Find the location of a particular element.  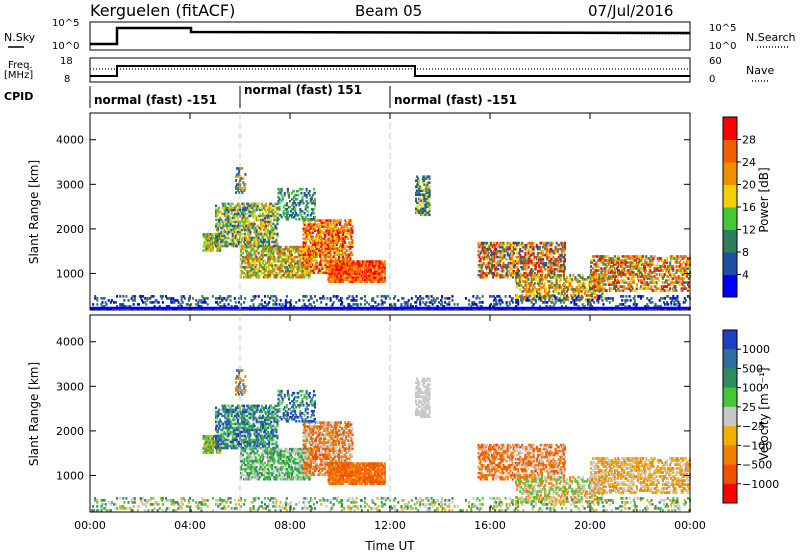

noise-sky-line is located at coordinates (390, 36).